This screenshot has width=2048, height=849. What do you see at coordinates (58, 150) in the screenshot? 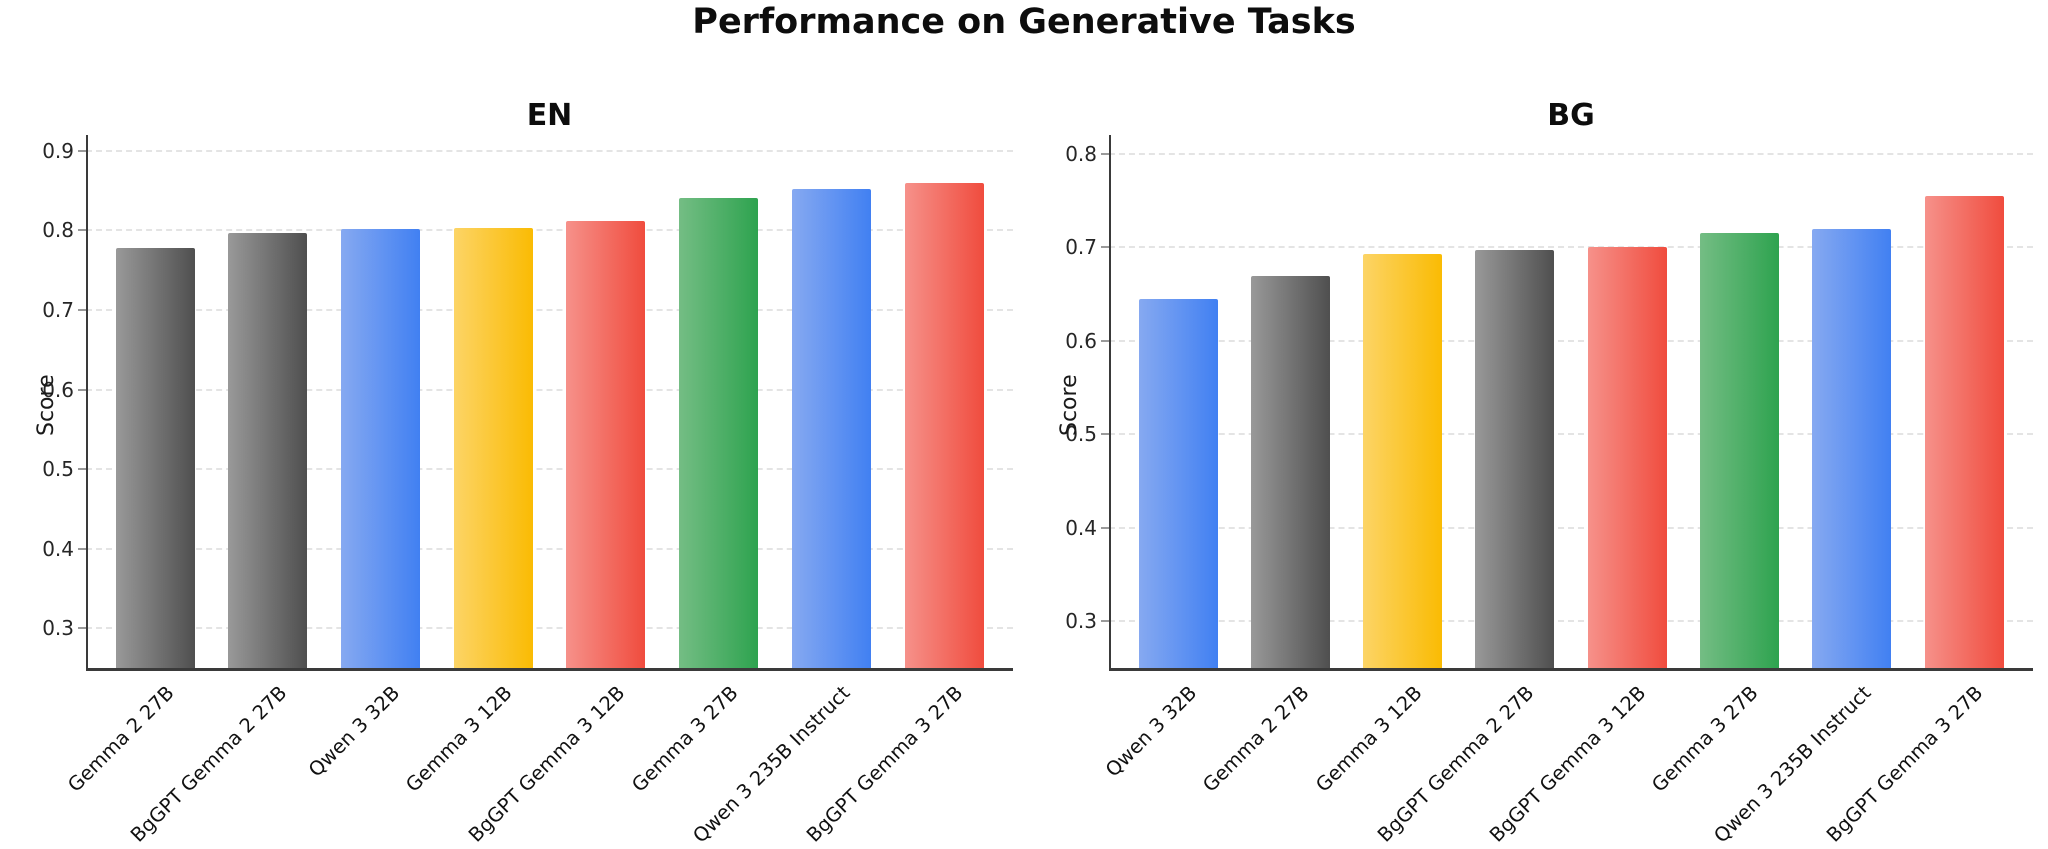
I see `y-tick-label: 0.9` at bounding box center [58, 150].